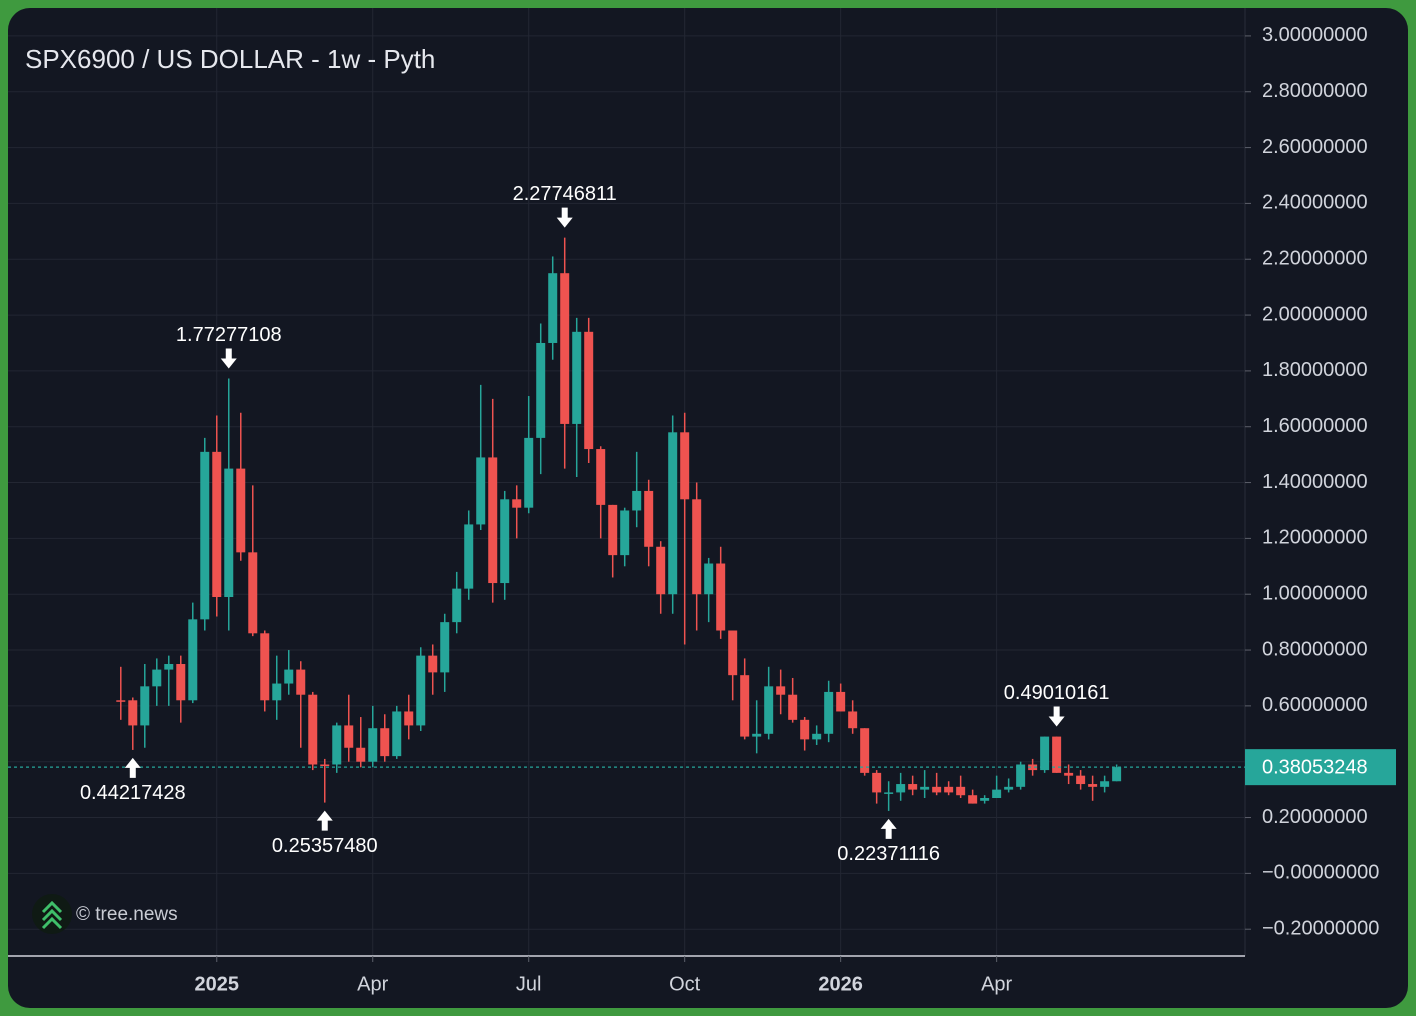  I want to click on y-tick-label: 1.00000000, so click(1315, 594).